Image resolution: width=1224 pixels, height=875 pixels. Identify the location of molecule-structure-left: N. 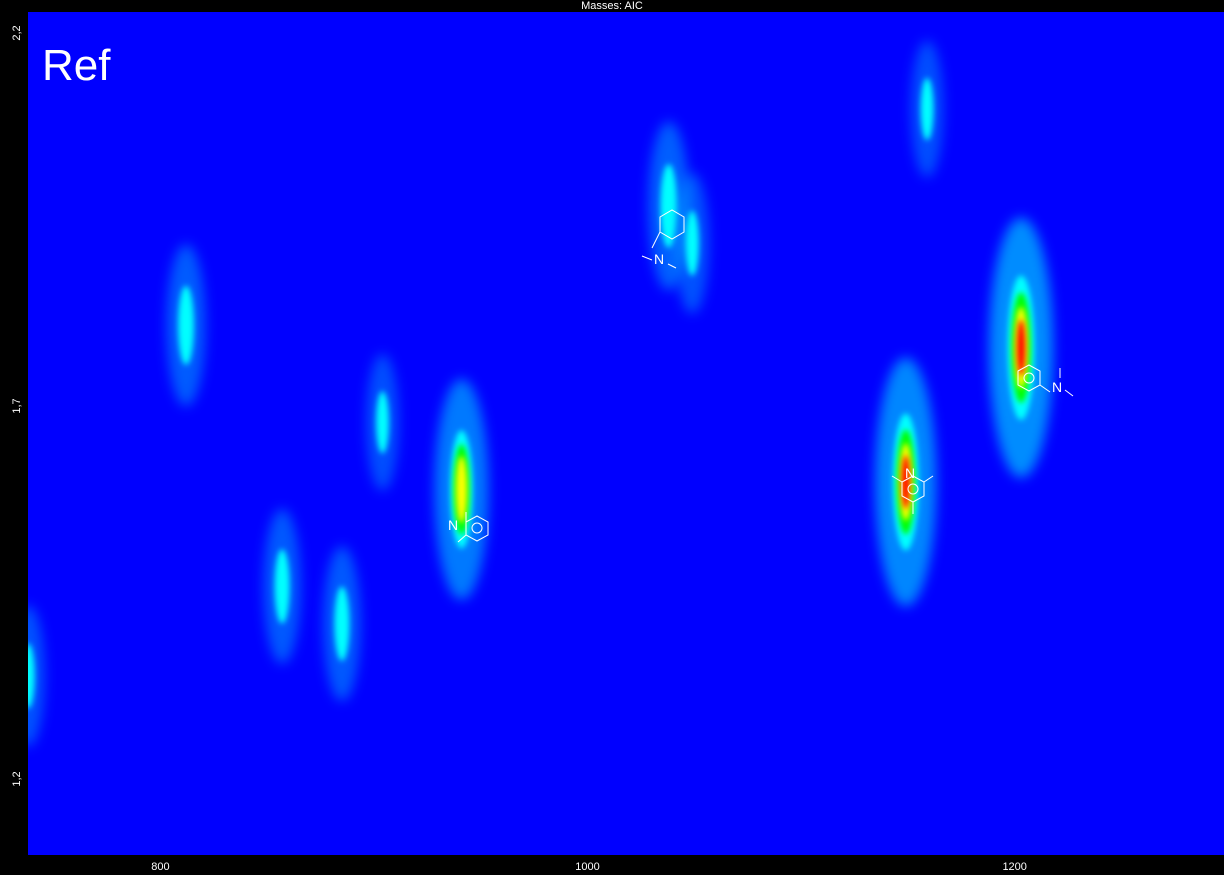
(468, 527).